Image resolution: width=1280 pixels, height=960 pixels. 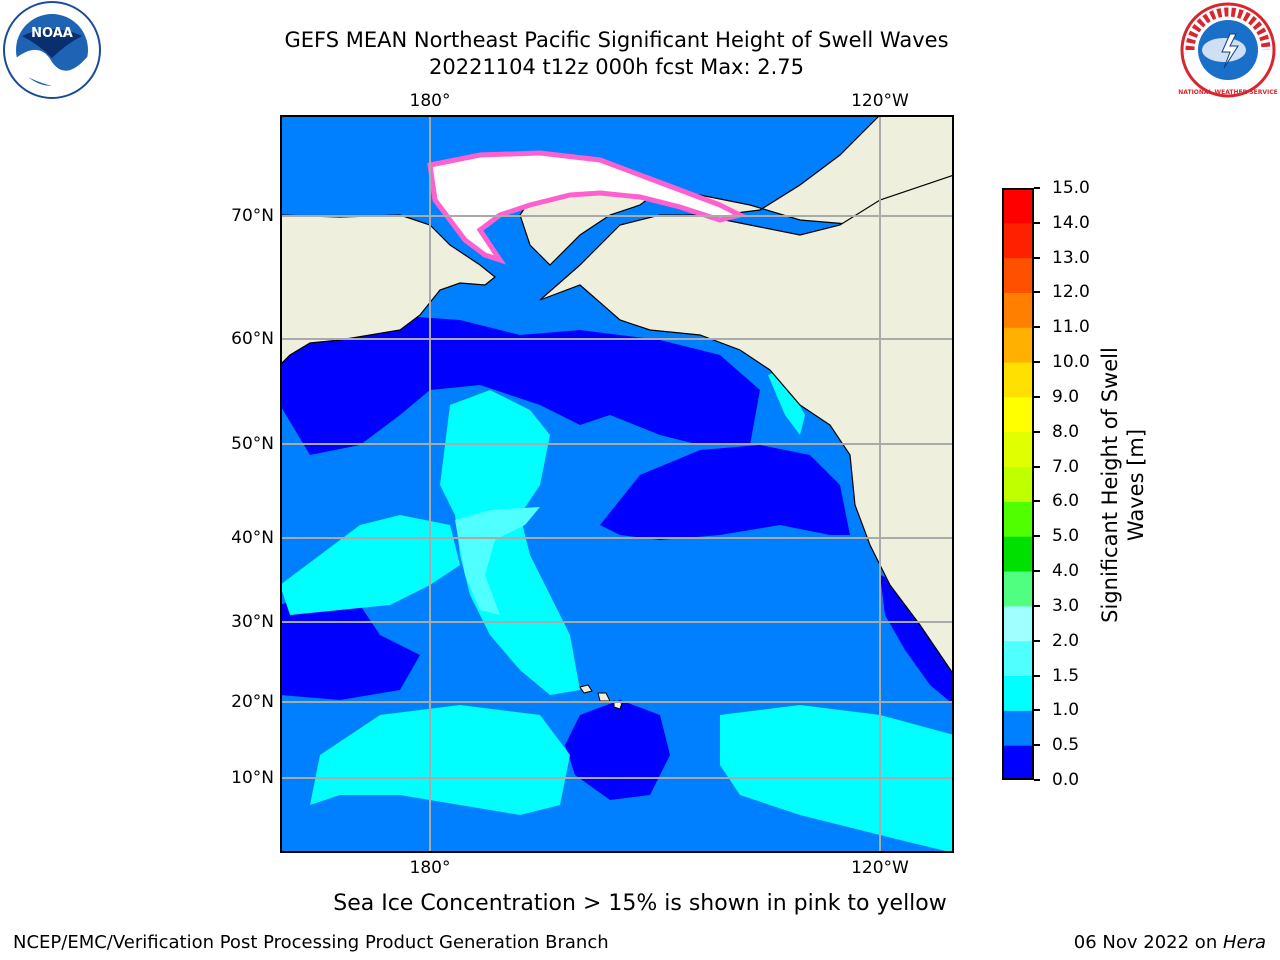 I want to click on colorbar-tick-label: 3.0, so click(x=1066, y=605).